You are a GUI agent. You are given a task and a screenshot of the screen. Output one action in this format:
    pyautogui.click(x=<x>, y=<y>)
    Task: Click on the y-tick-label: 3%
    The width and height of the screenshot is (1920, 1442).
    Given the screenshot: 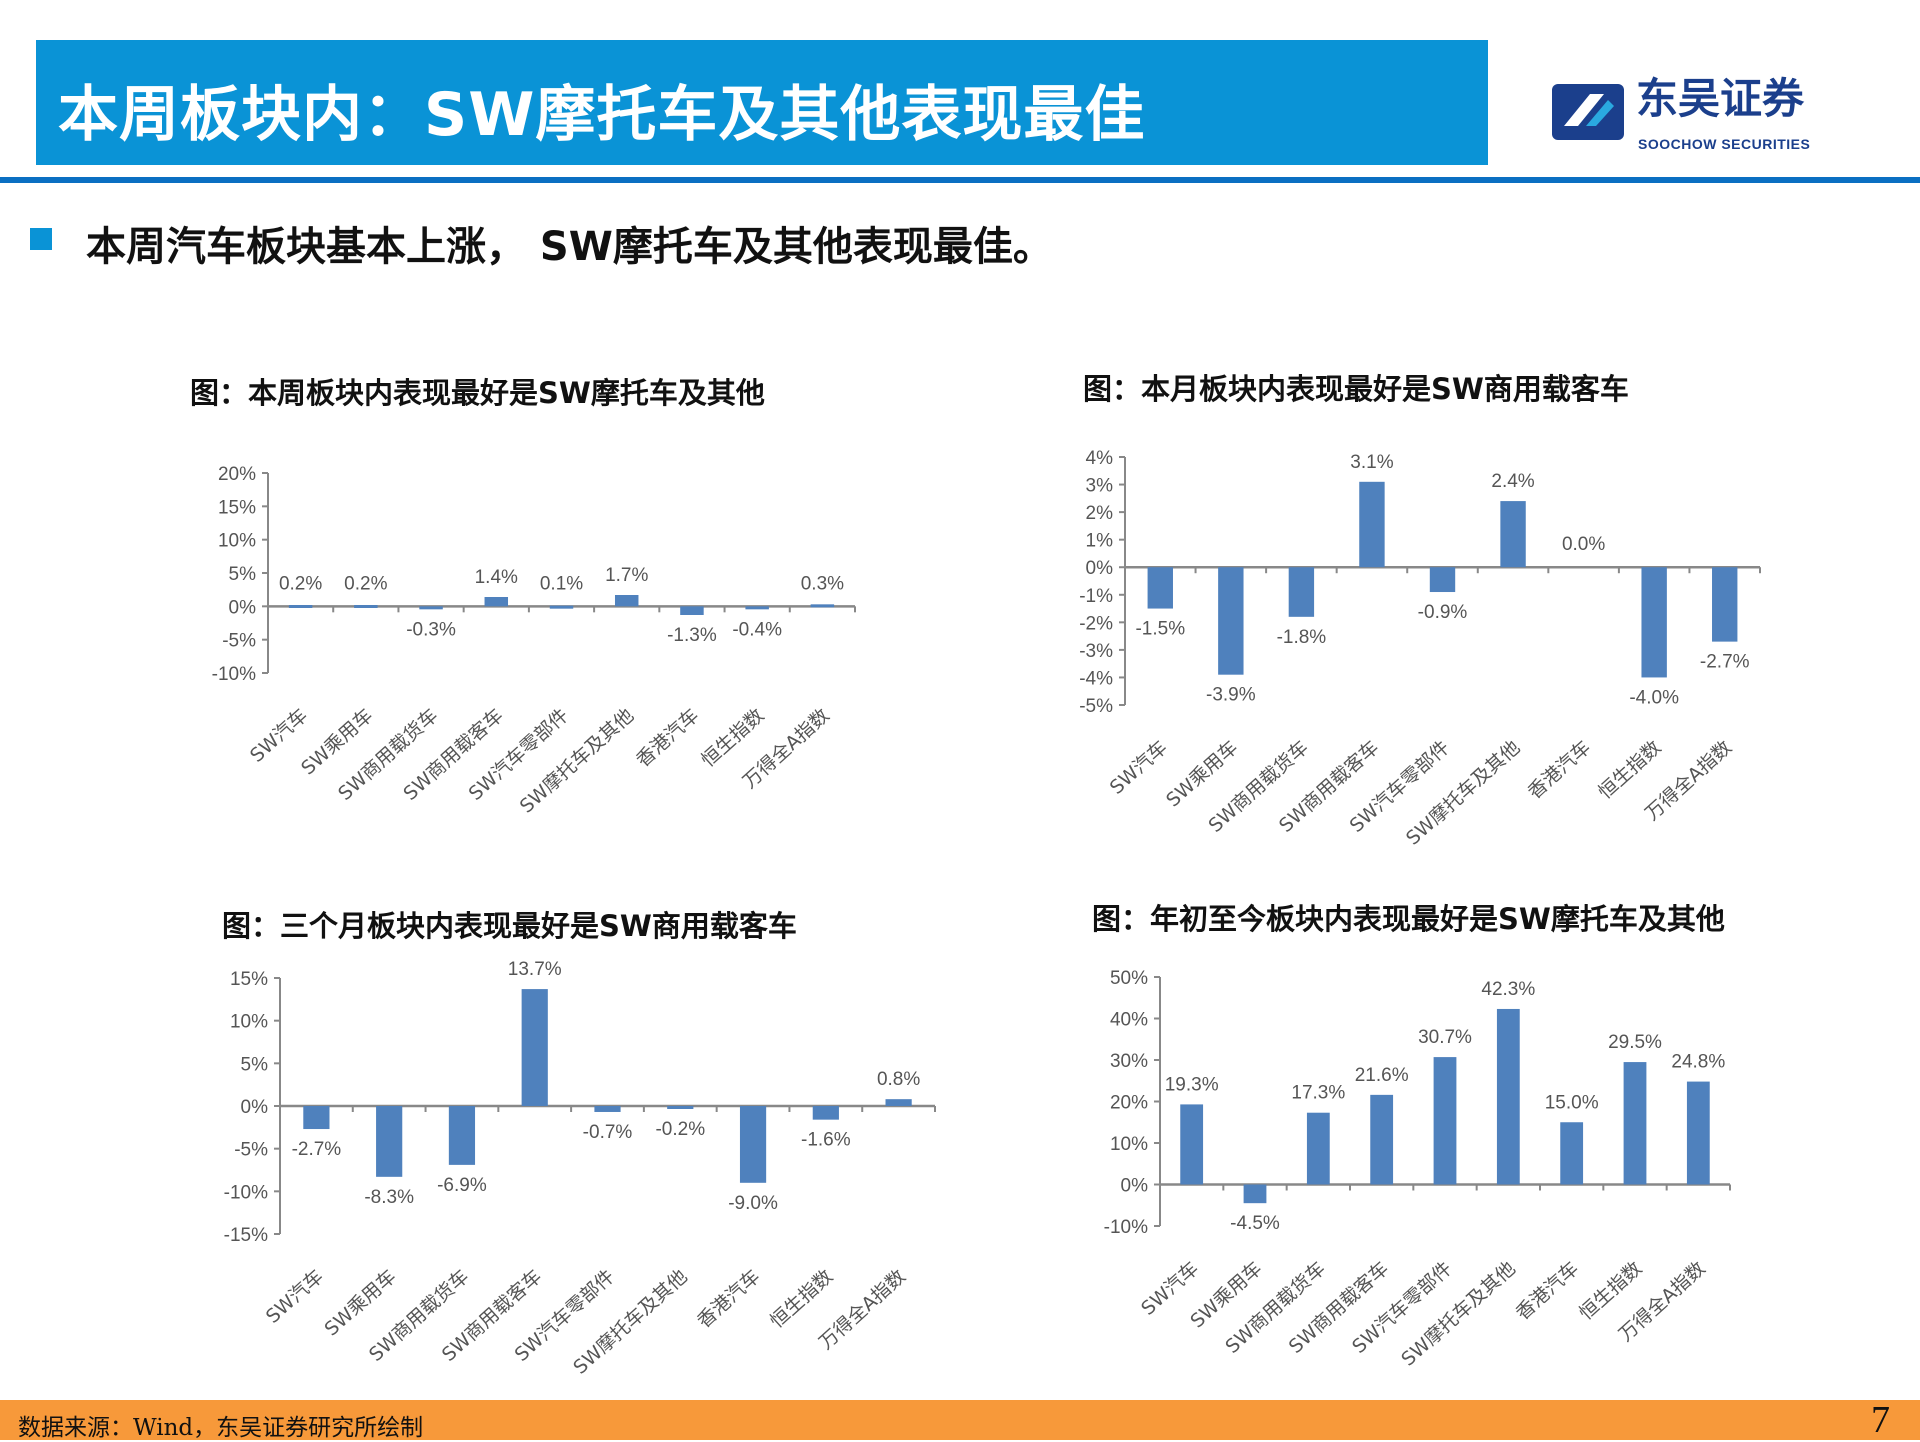 What is the action you would take?
    pyautogui.click(x=1100, y=486)
    